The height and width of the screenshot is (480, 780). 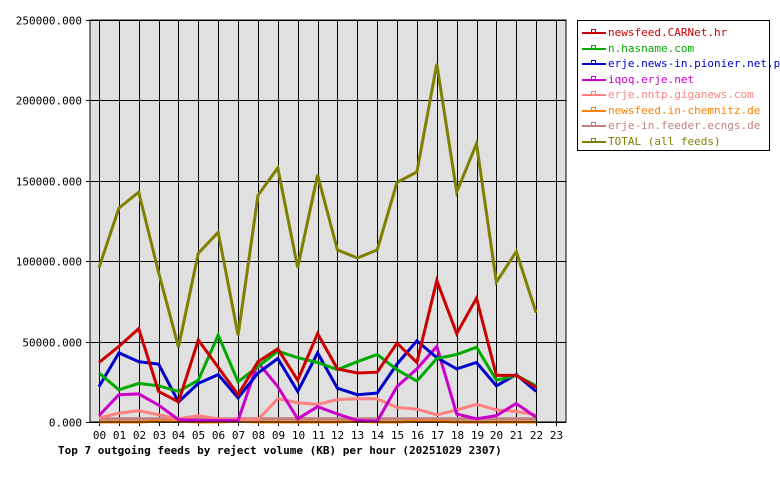 I want to click on legend-label: erje.news-in.pionier.net.pl, so click(x=694, y=64).